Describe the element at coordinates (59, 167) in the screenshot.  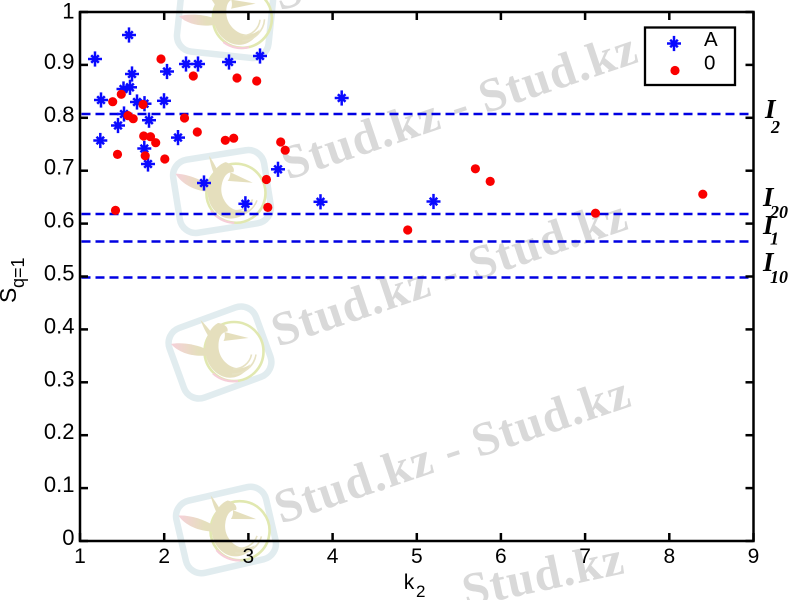
I see `svg-text: 0.7` at that location.